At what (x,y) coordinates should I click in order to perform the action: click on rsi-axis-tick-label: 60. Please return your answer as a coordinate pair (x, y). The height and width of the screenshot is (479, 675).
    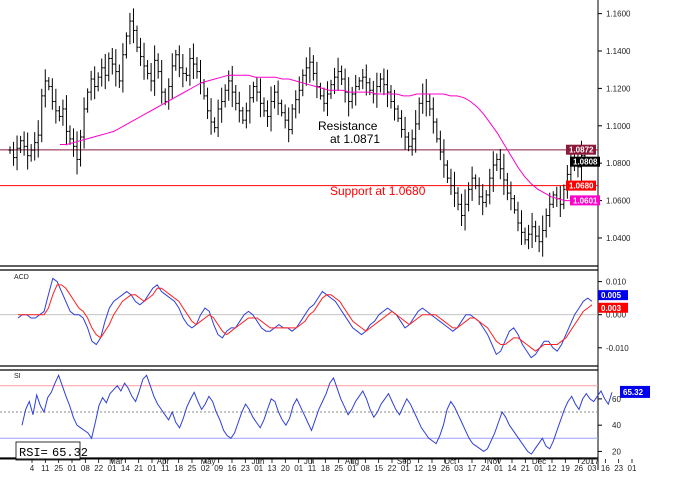
    Looking at the image, I should click on (616, 399).